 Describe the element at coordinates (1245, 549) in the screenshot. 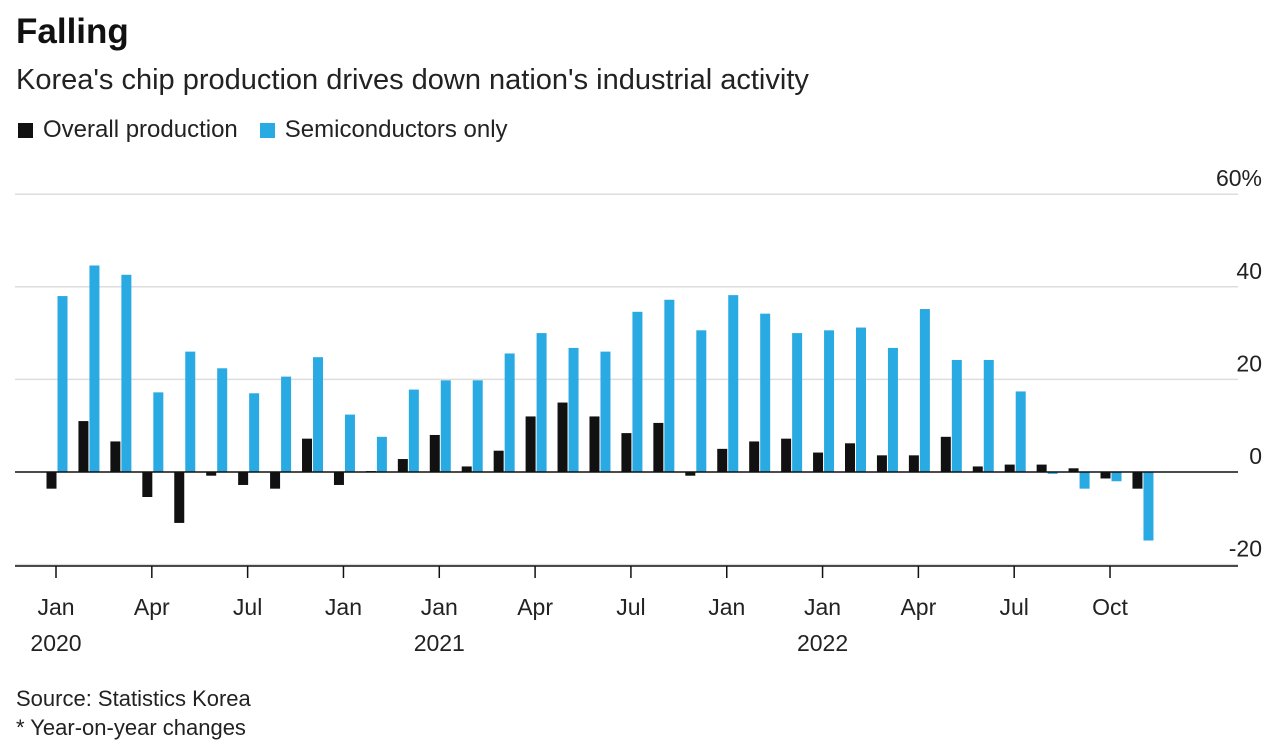

I see `y-tick-label: -20` at that location.